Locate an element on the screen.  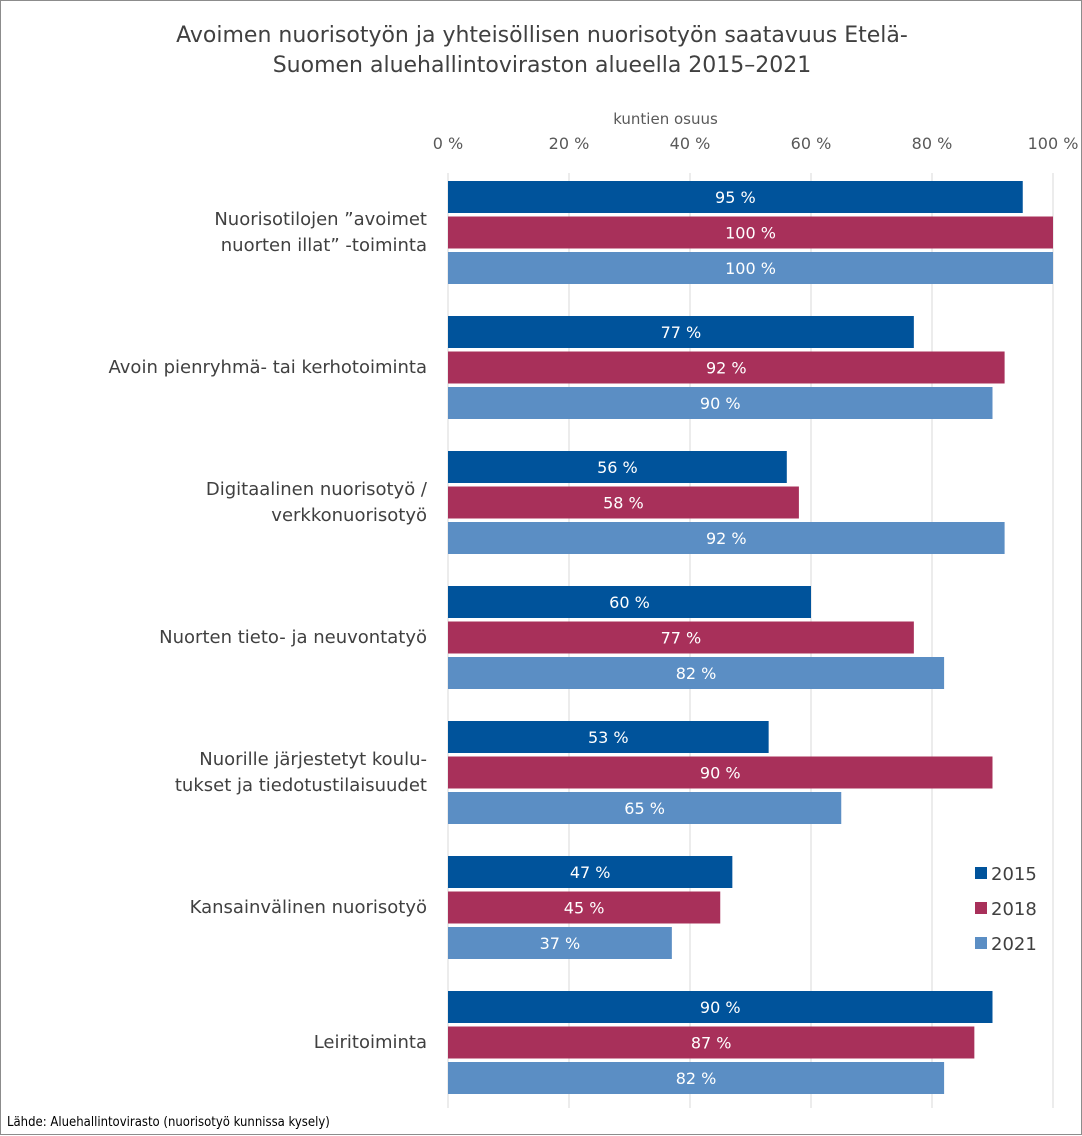
x-tick-label: 60 % is located at coordinates (811, 143).